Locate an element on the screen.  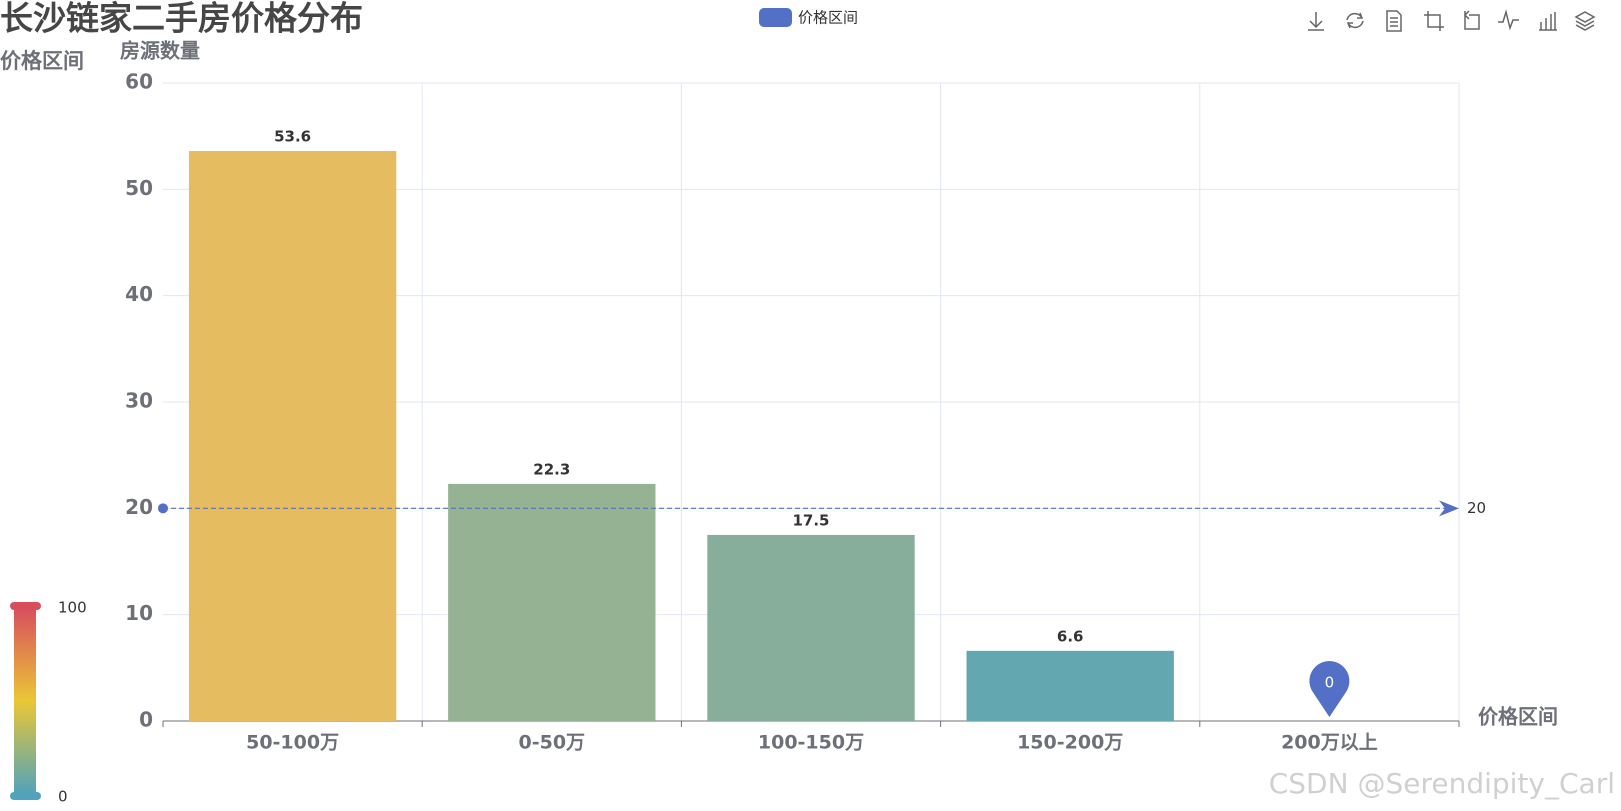
tool-zoom-back is located at coordinates (1471, 20).